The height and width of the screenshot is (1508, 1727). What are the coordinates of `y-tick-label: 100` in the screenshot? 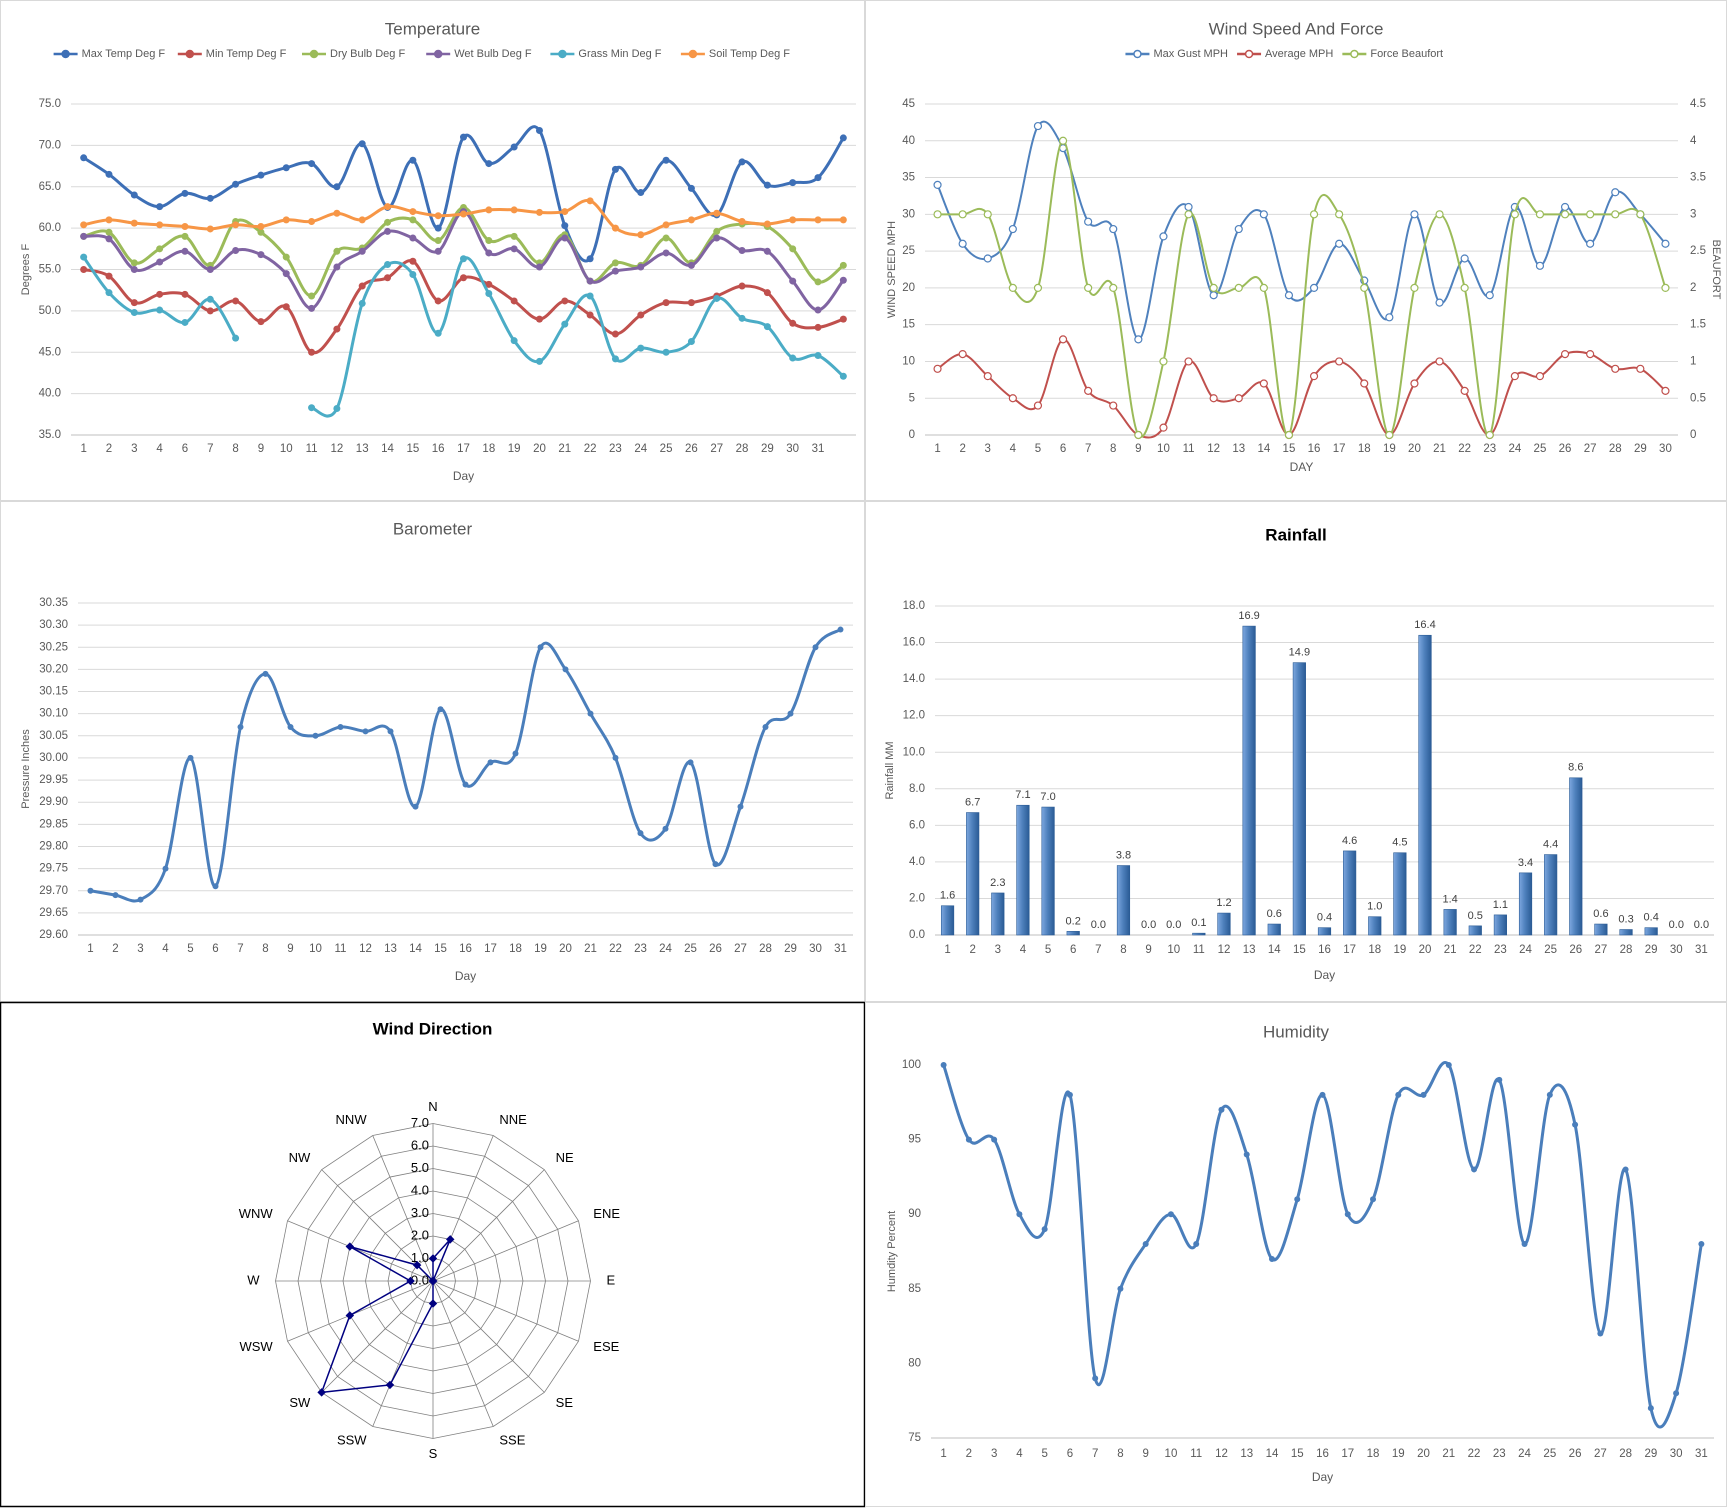 It's located at (911, 1065).